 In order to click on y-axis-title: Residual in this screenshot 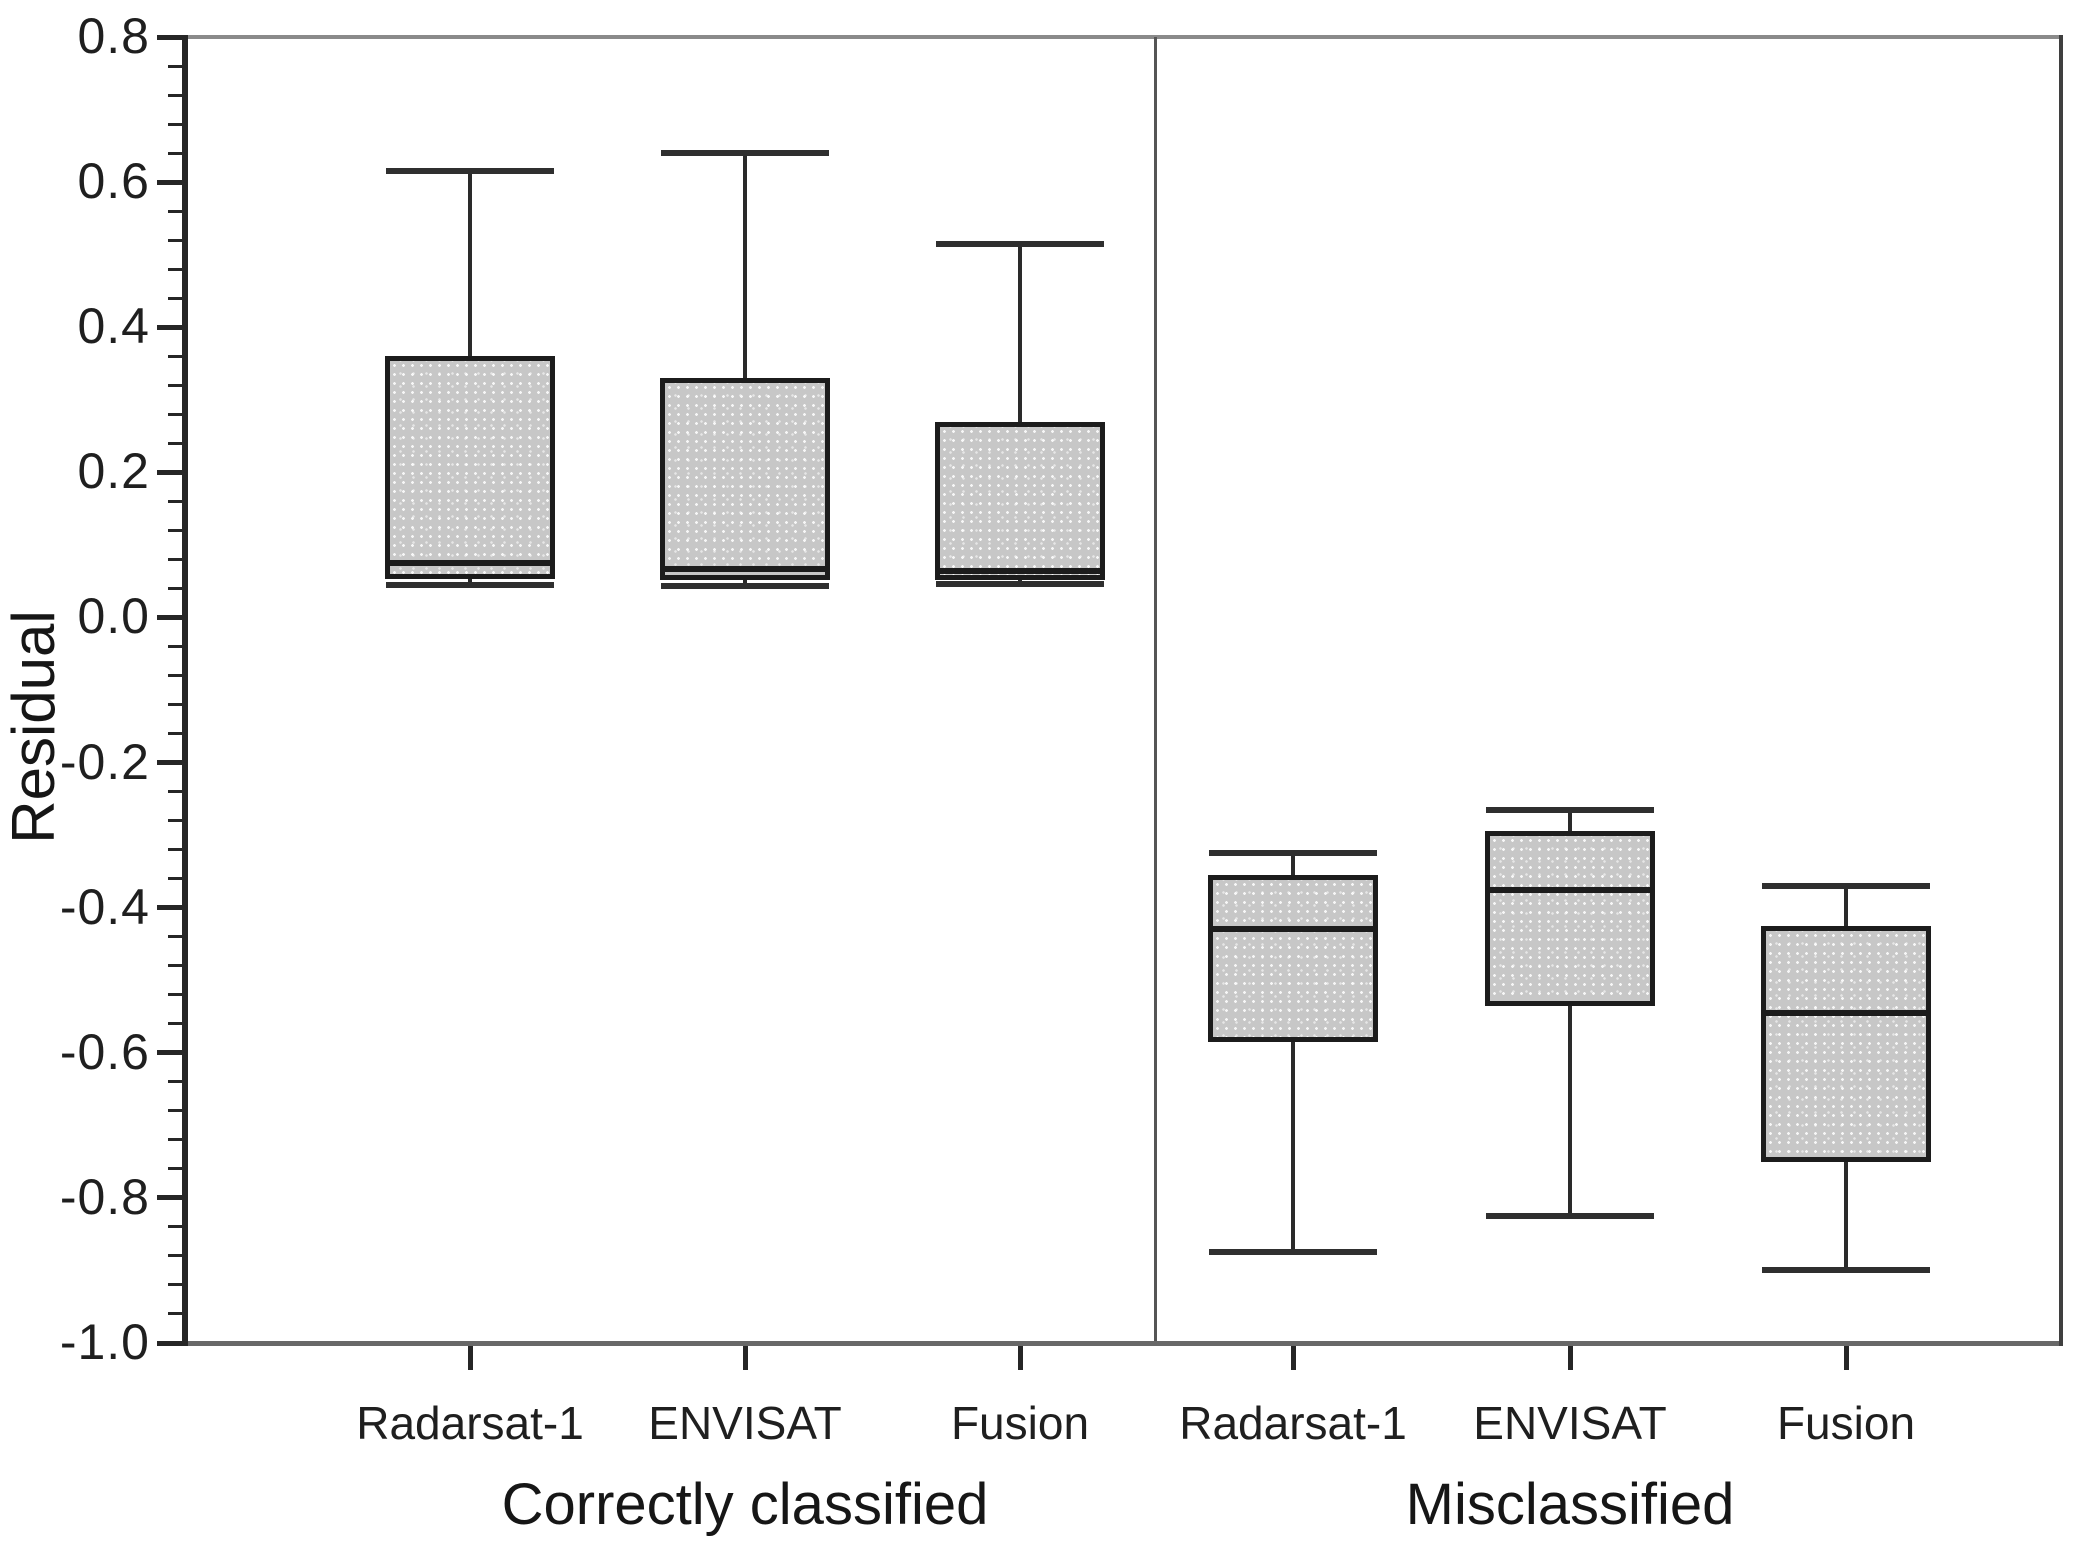, I will do `click(33, 727)`.